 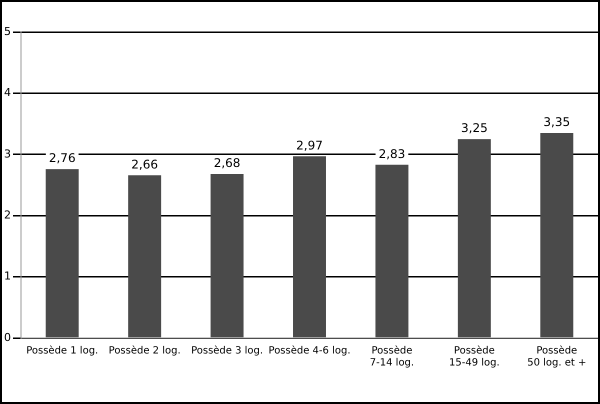 What do you see at coordinates (7, 93) in the screenshot?
I see `y-tick-label: 4` at bounding box center [7, 93].